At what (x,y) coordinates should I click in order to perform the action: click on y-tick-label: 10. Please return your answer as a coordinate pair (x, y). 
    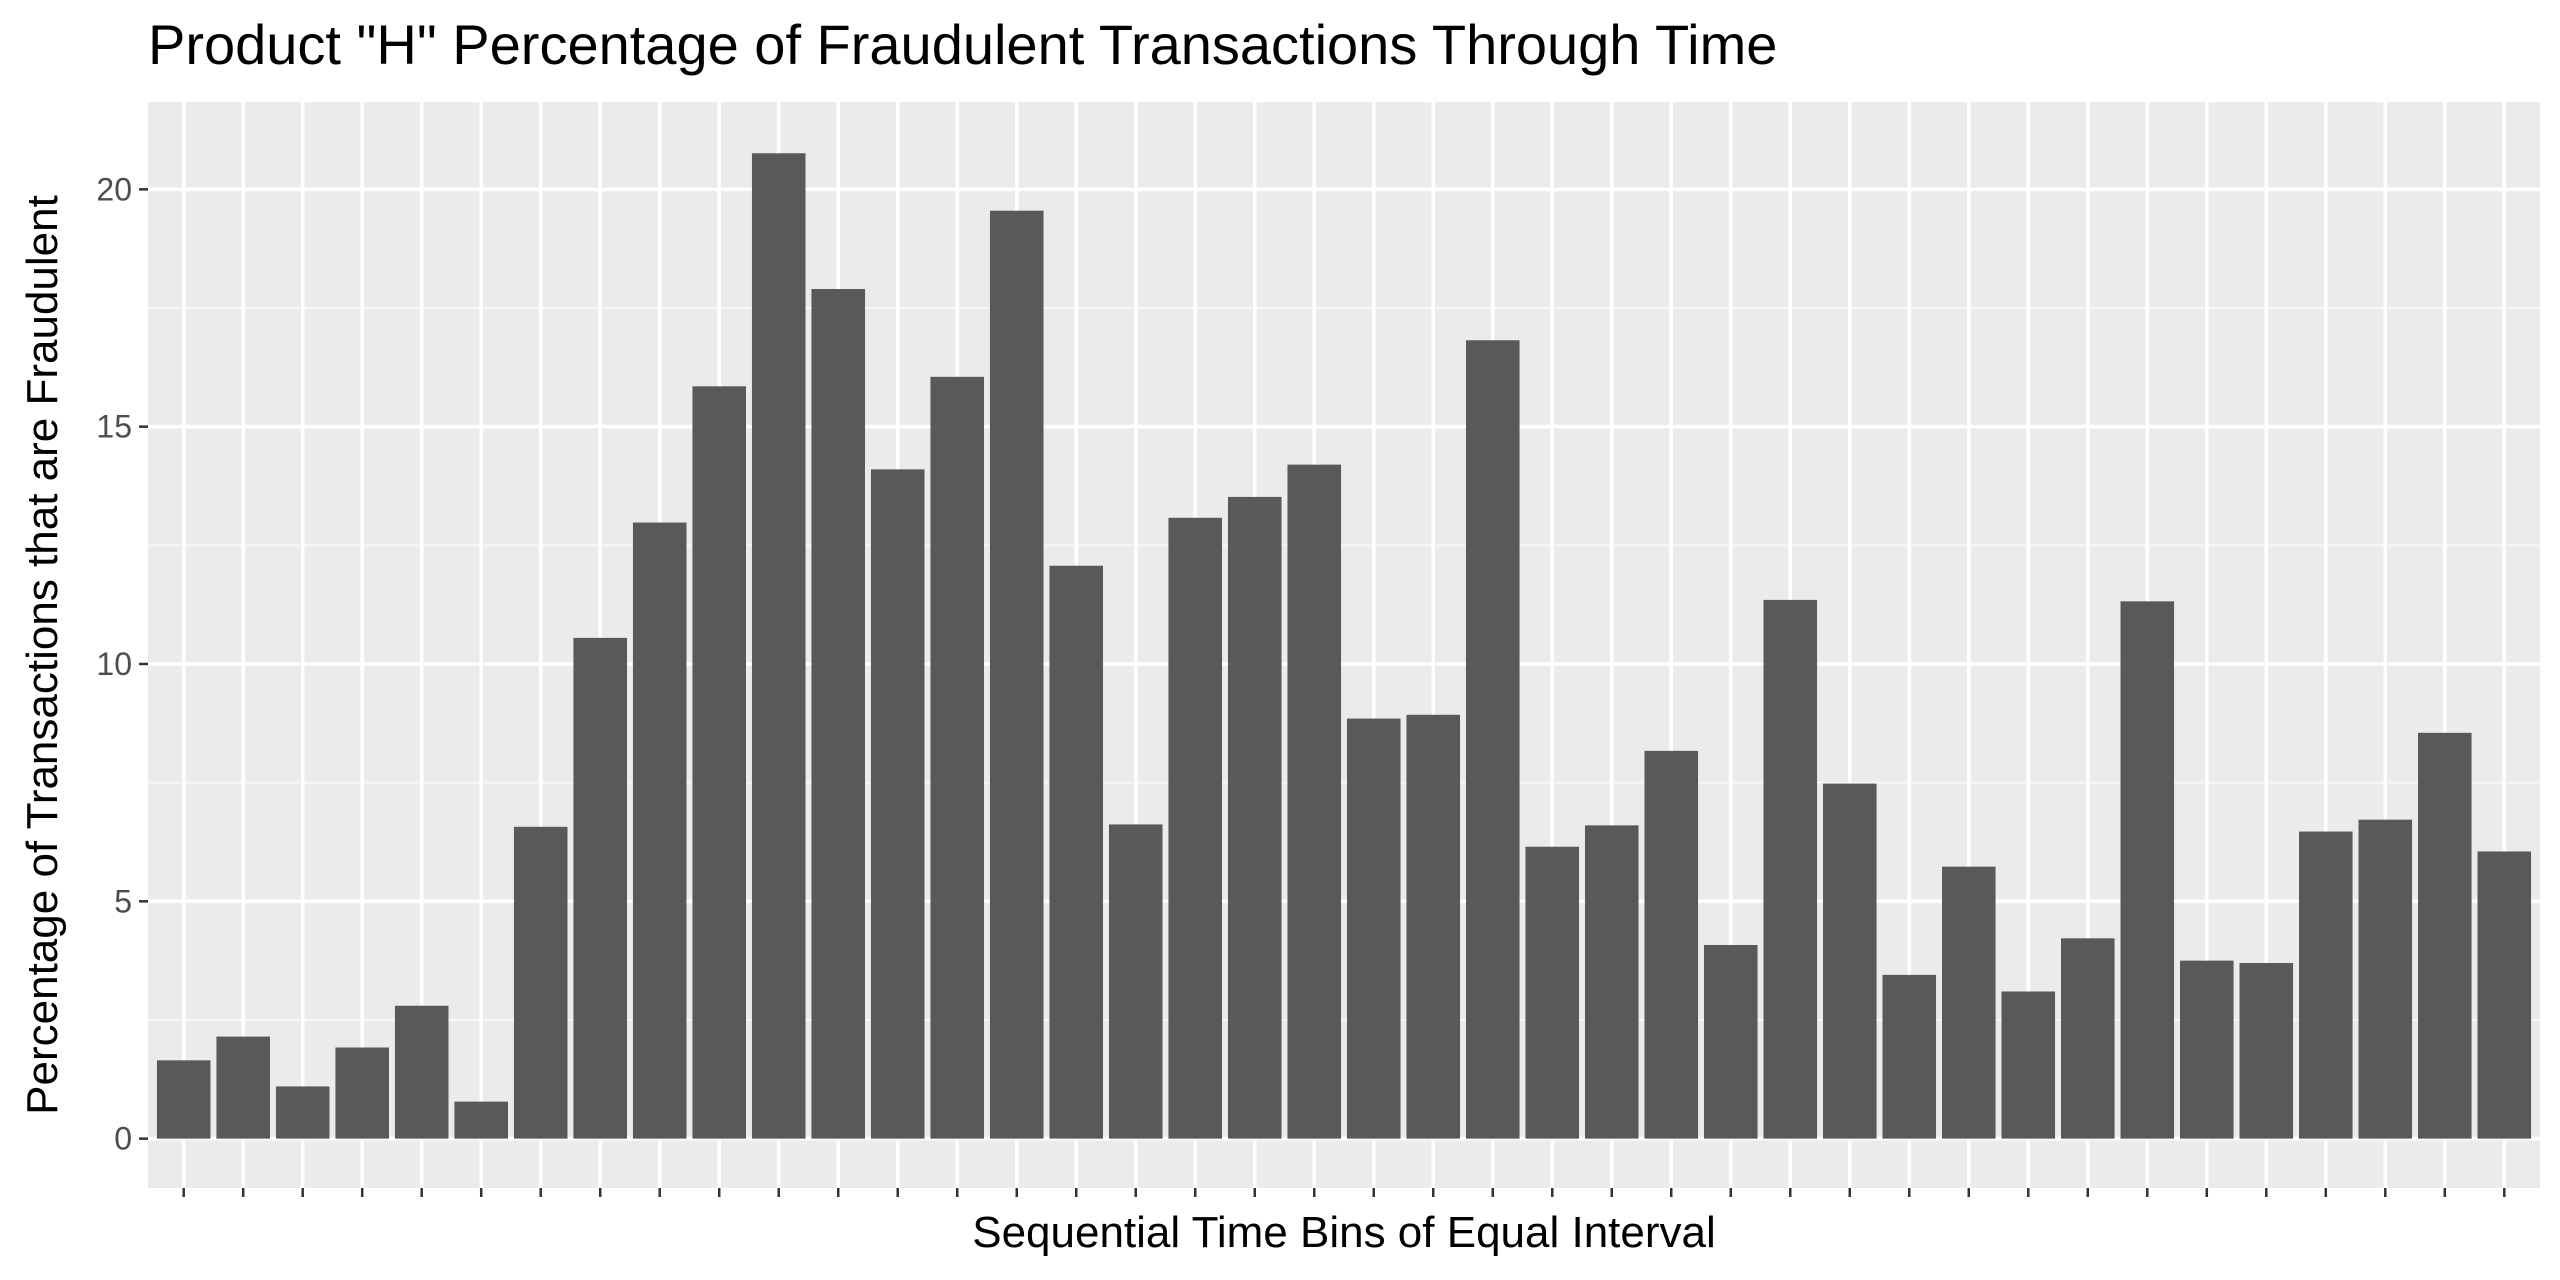
    Looking at the image, I should click on (114, 664).